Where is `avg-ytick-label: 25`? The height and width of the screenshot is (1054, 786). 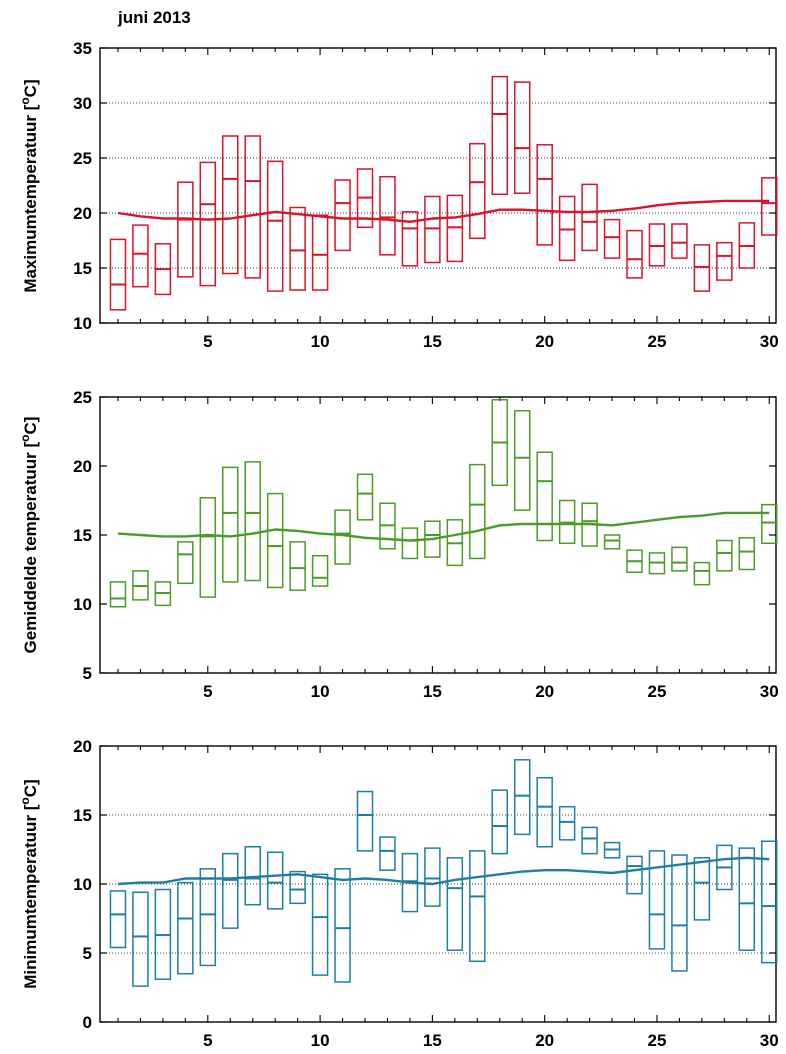
avg-ytick-label: 25 is located at coordinates (82, 397).